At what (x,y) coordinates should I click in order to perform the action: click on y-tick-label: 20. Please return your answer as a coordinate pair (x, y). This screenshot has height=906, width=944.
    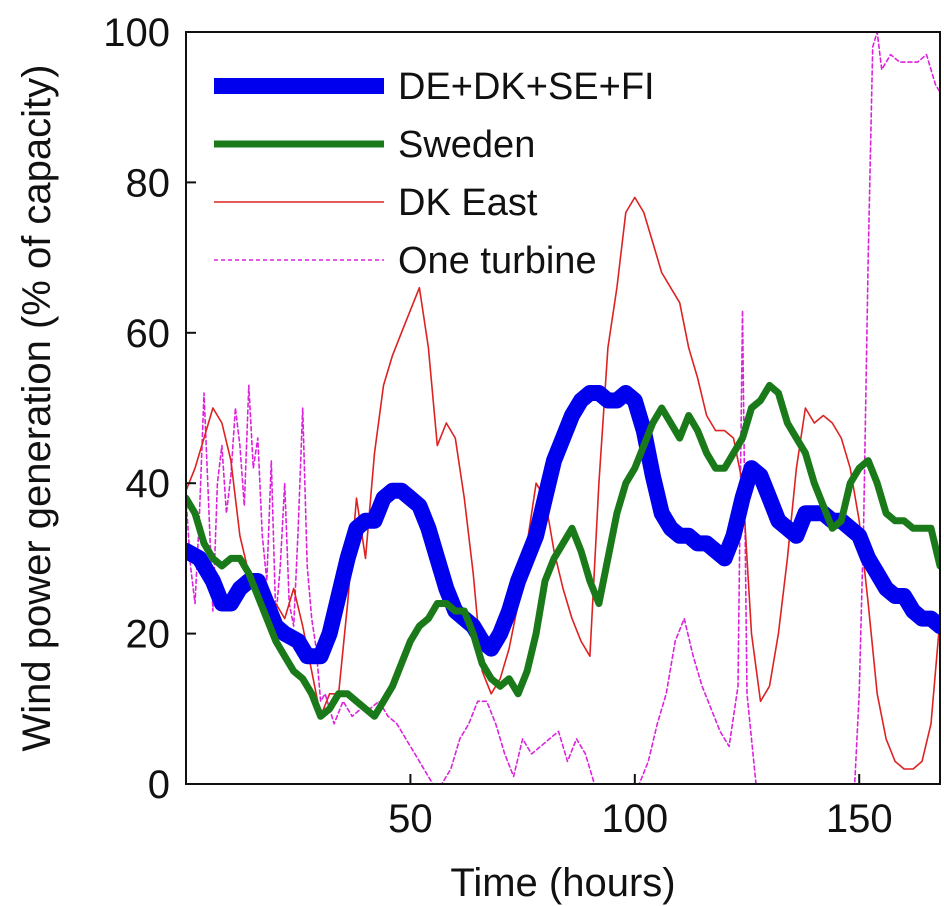
    Looking at the image, I should click on (148, 635).